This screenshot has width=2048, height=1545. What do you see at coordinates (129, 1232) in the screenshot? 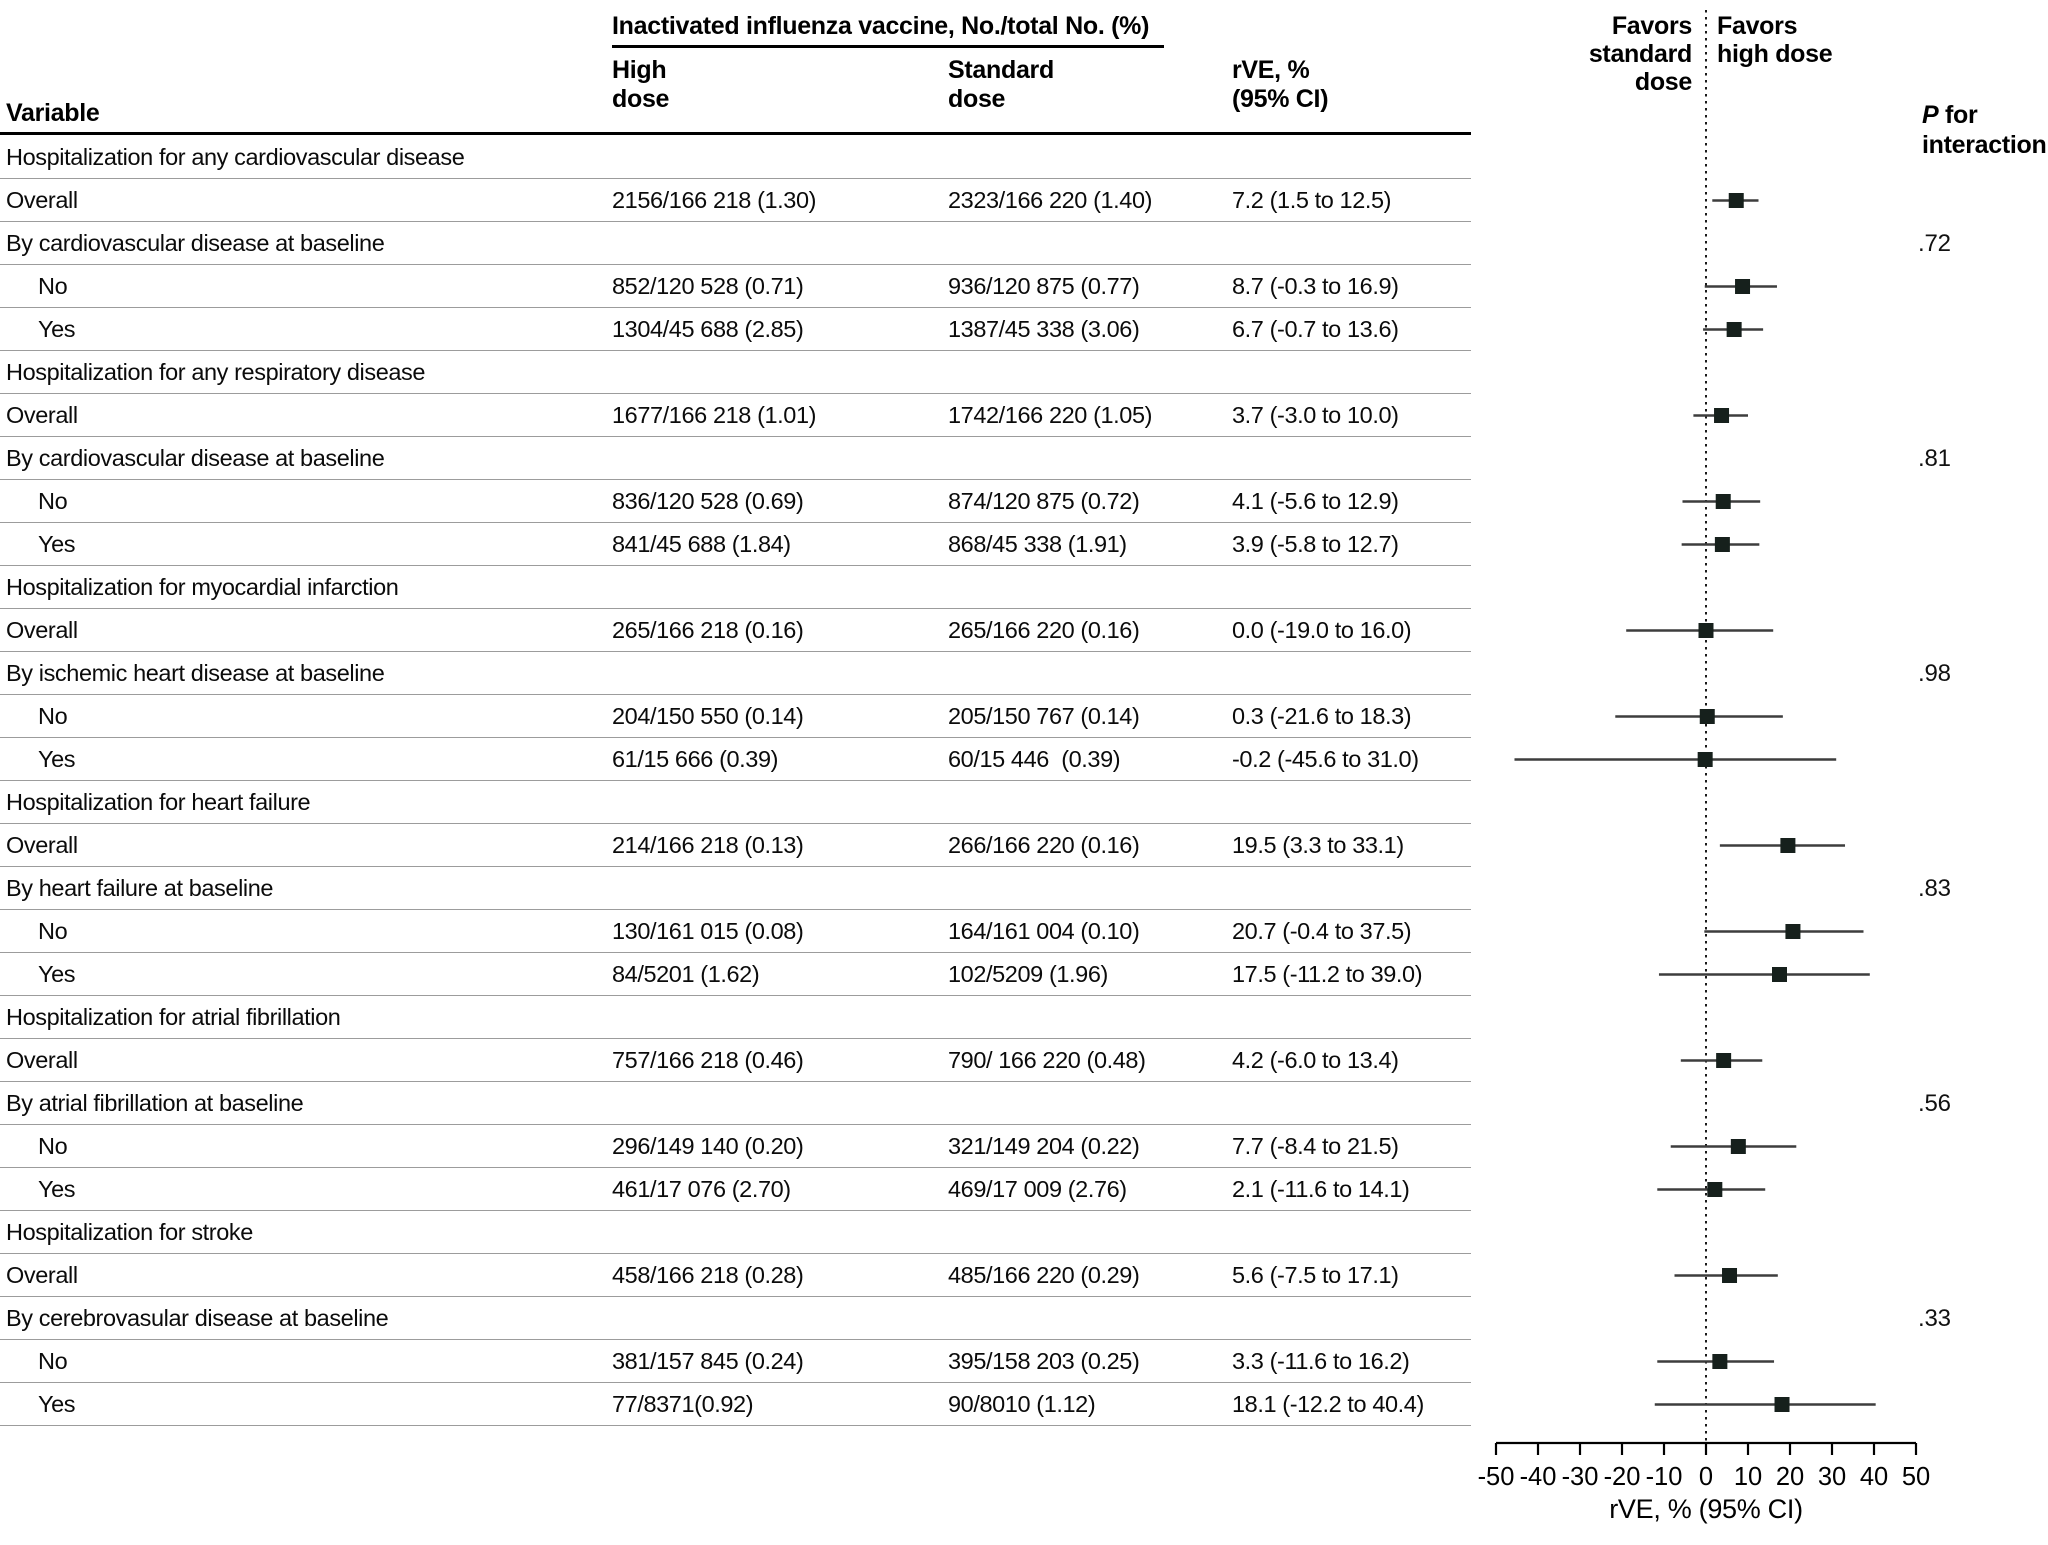
I see `section-title: Hospitalization for stroke` at bounding box center [129, 1232].